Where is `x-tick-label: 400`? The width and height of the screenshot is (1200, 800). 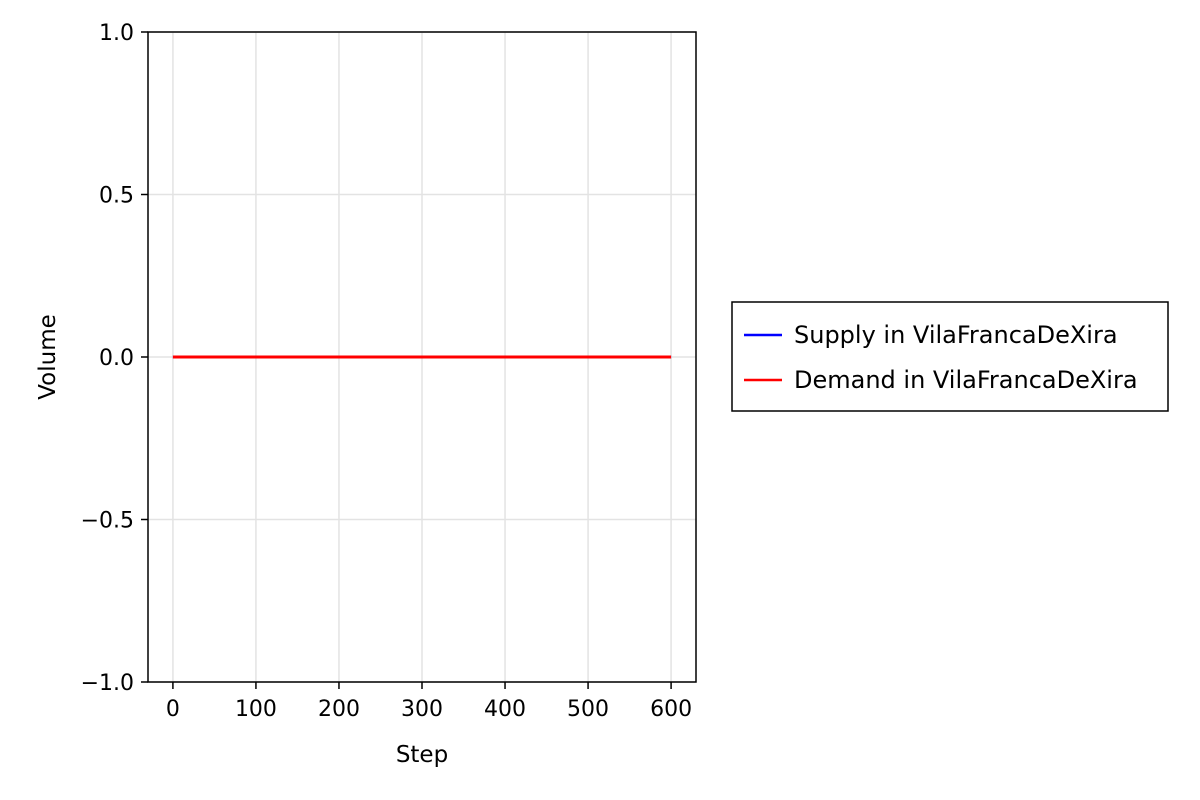 x-tick-label: 400 is located at coordinates (505, 709).